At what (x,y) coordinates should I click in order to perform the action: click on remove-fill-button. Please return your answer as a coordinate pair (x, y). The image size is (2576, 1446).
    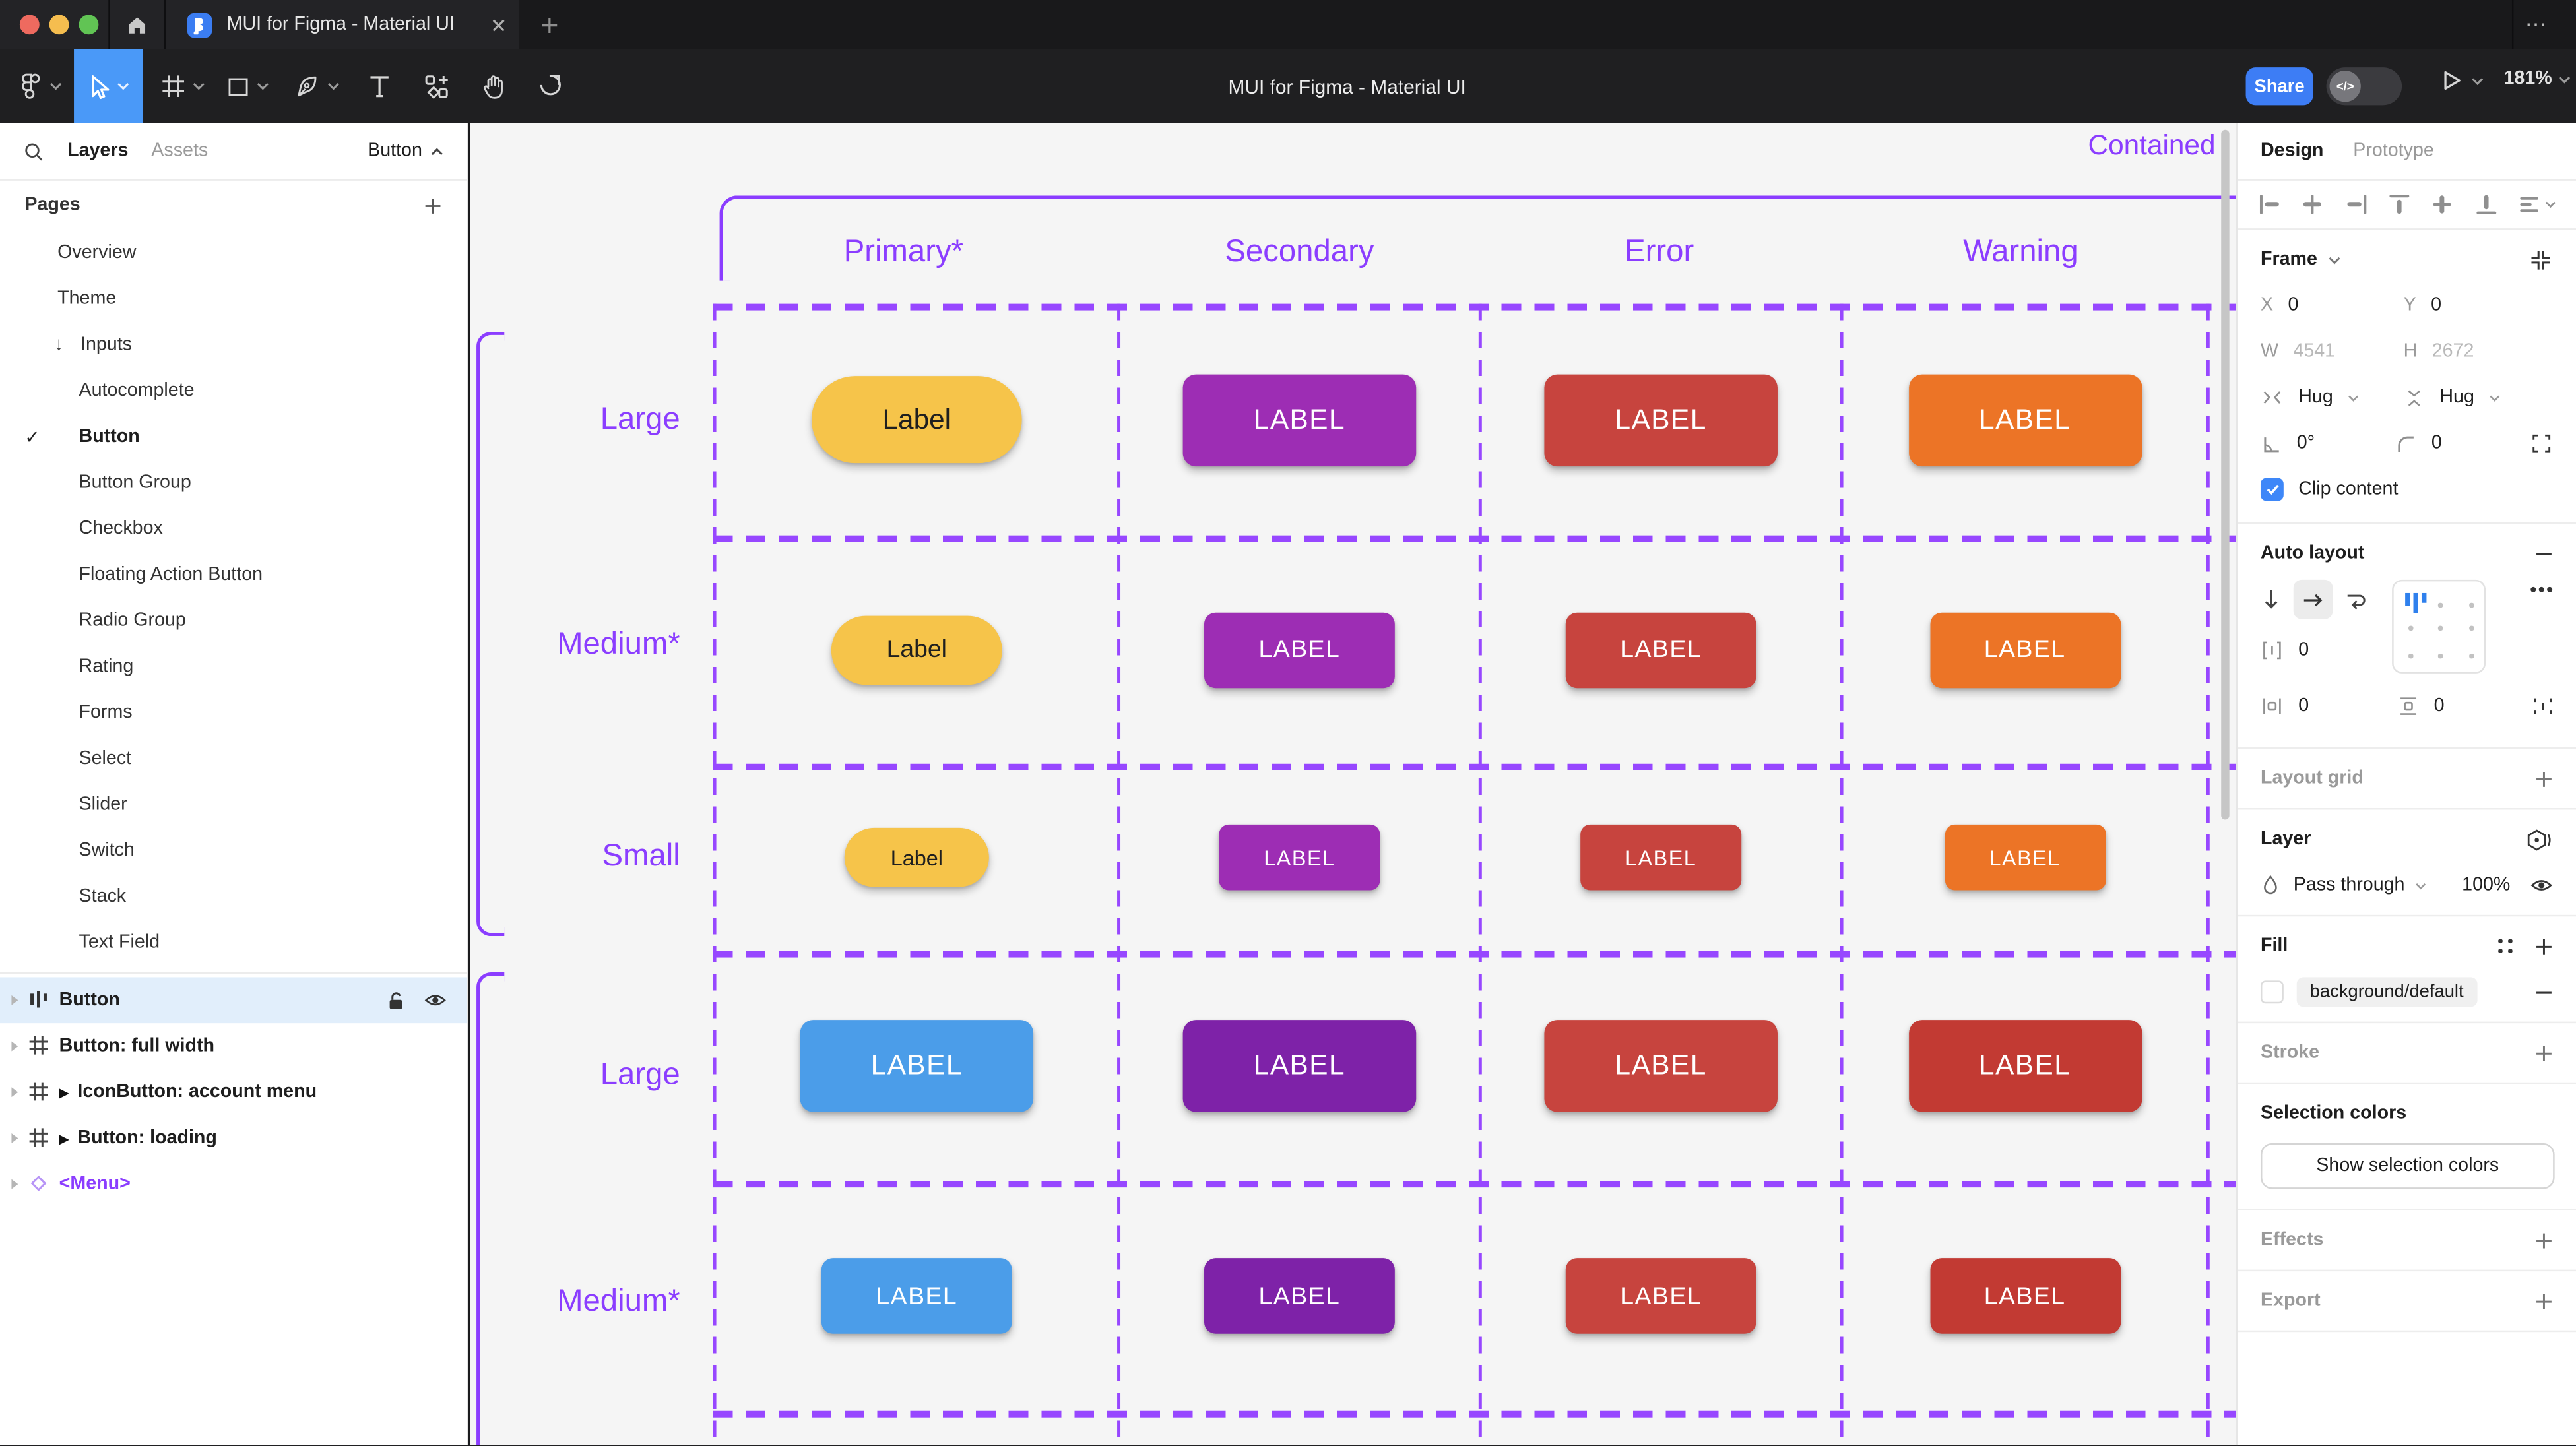
    Looking at the image, I should click on (2544, 992).